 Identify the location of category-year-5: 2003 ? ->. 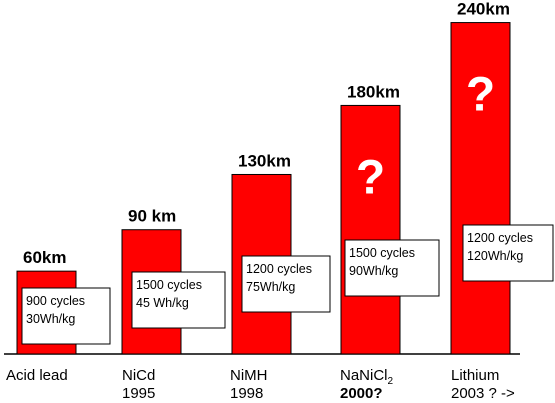
(483, 393).